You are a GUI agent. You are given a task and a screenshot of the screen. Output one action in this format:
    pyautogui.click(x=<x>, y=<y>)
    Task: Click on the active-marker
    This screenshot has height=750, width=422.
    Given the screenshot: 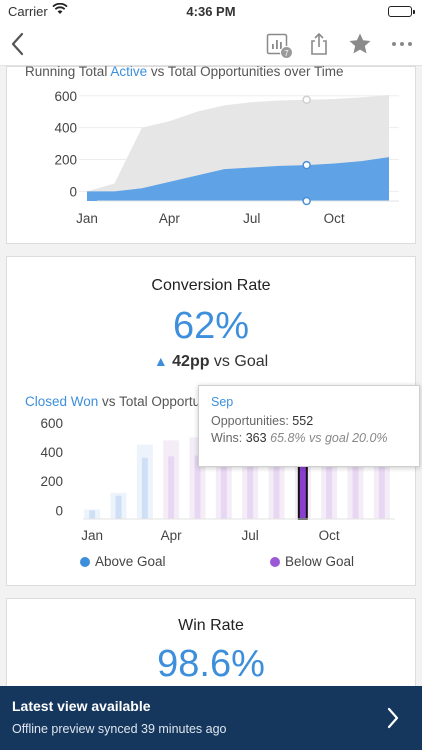 What is the action you would take?
    pyautogui.click(x=306, y=165)
    